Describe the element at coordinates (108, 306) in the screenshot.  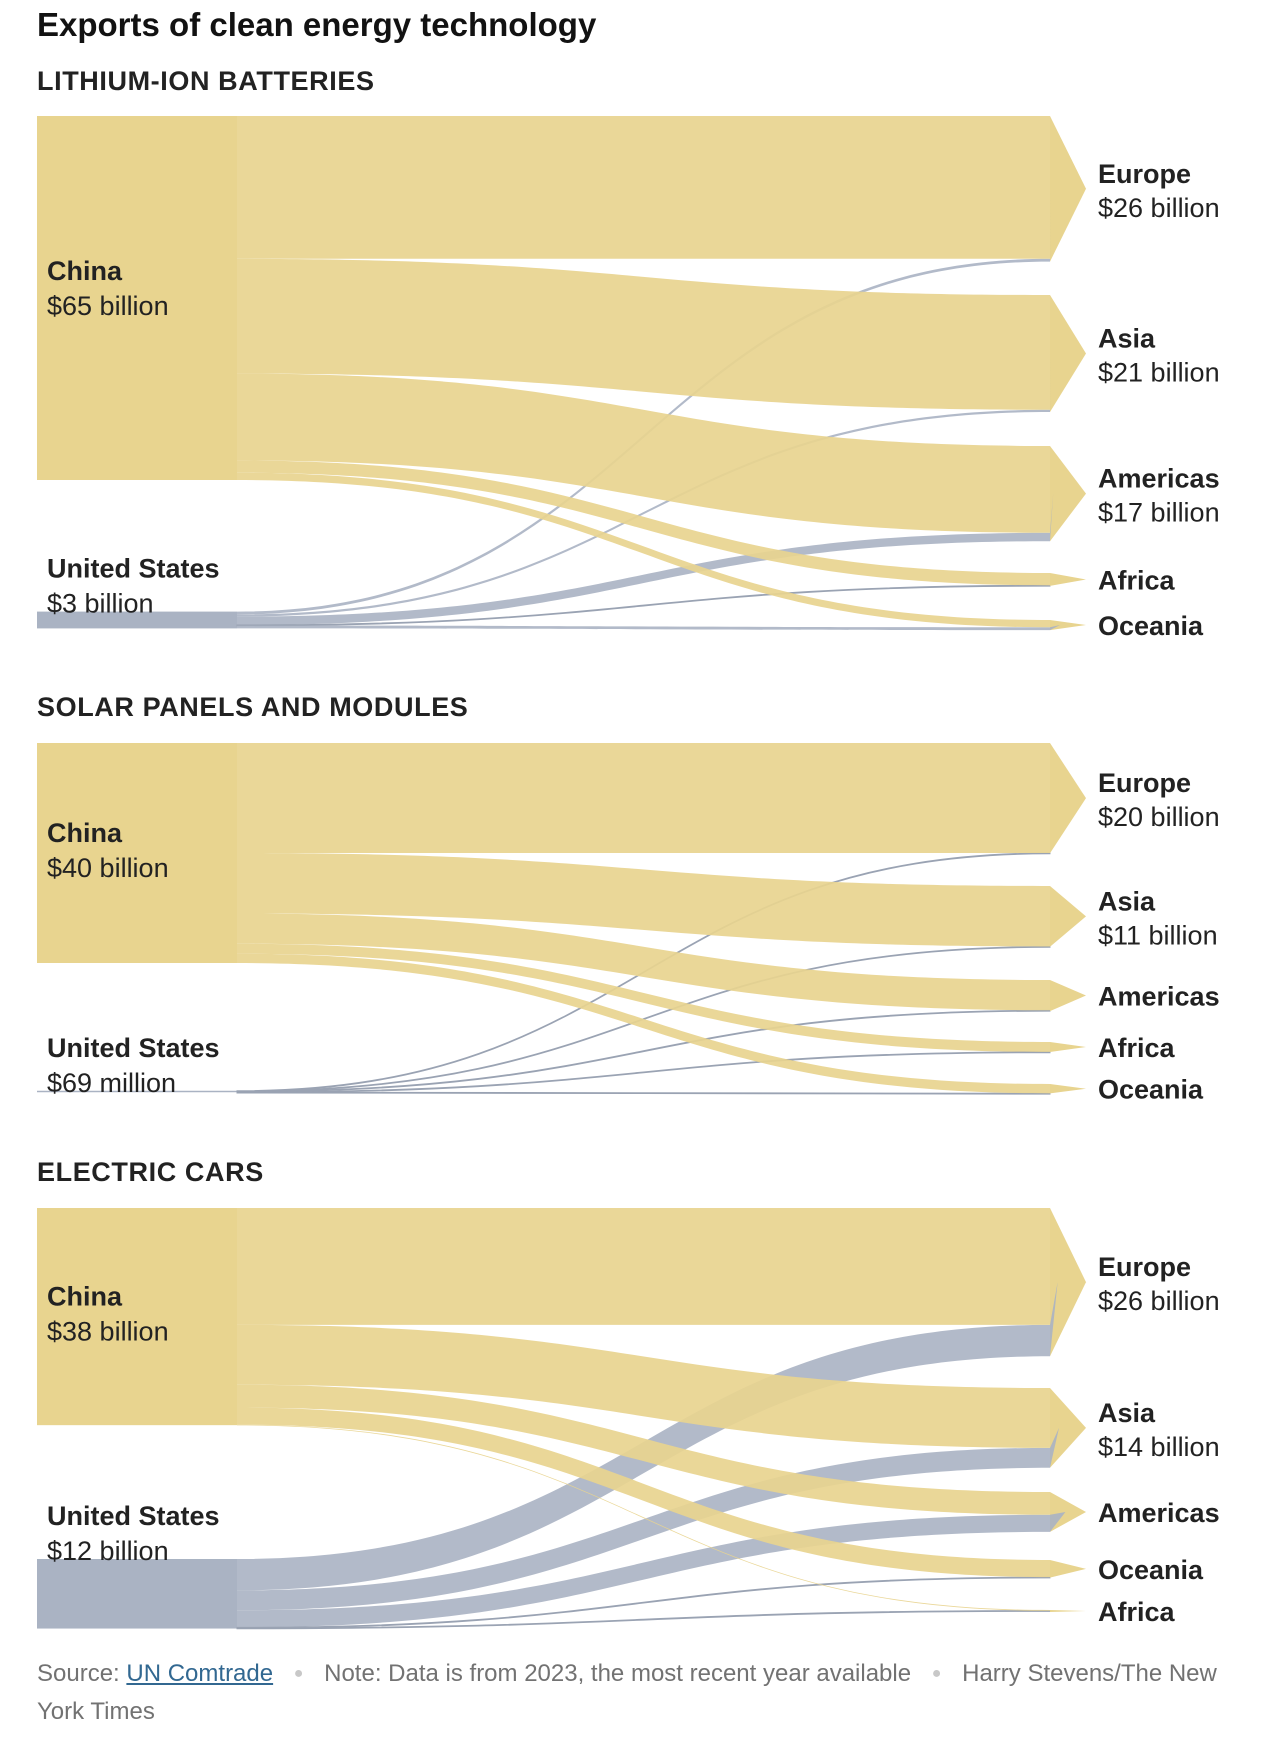
I see `source-value-china: $65 billion` at that location.